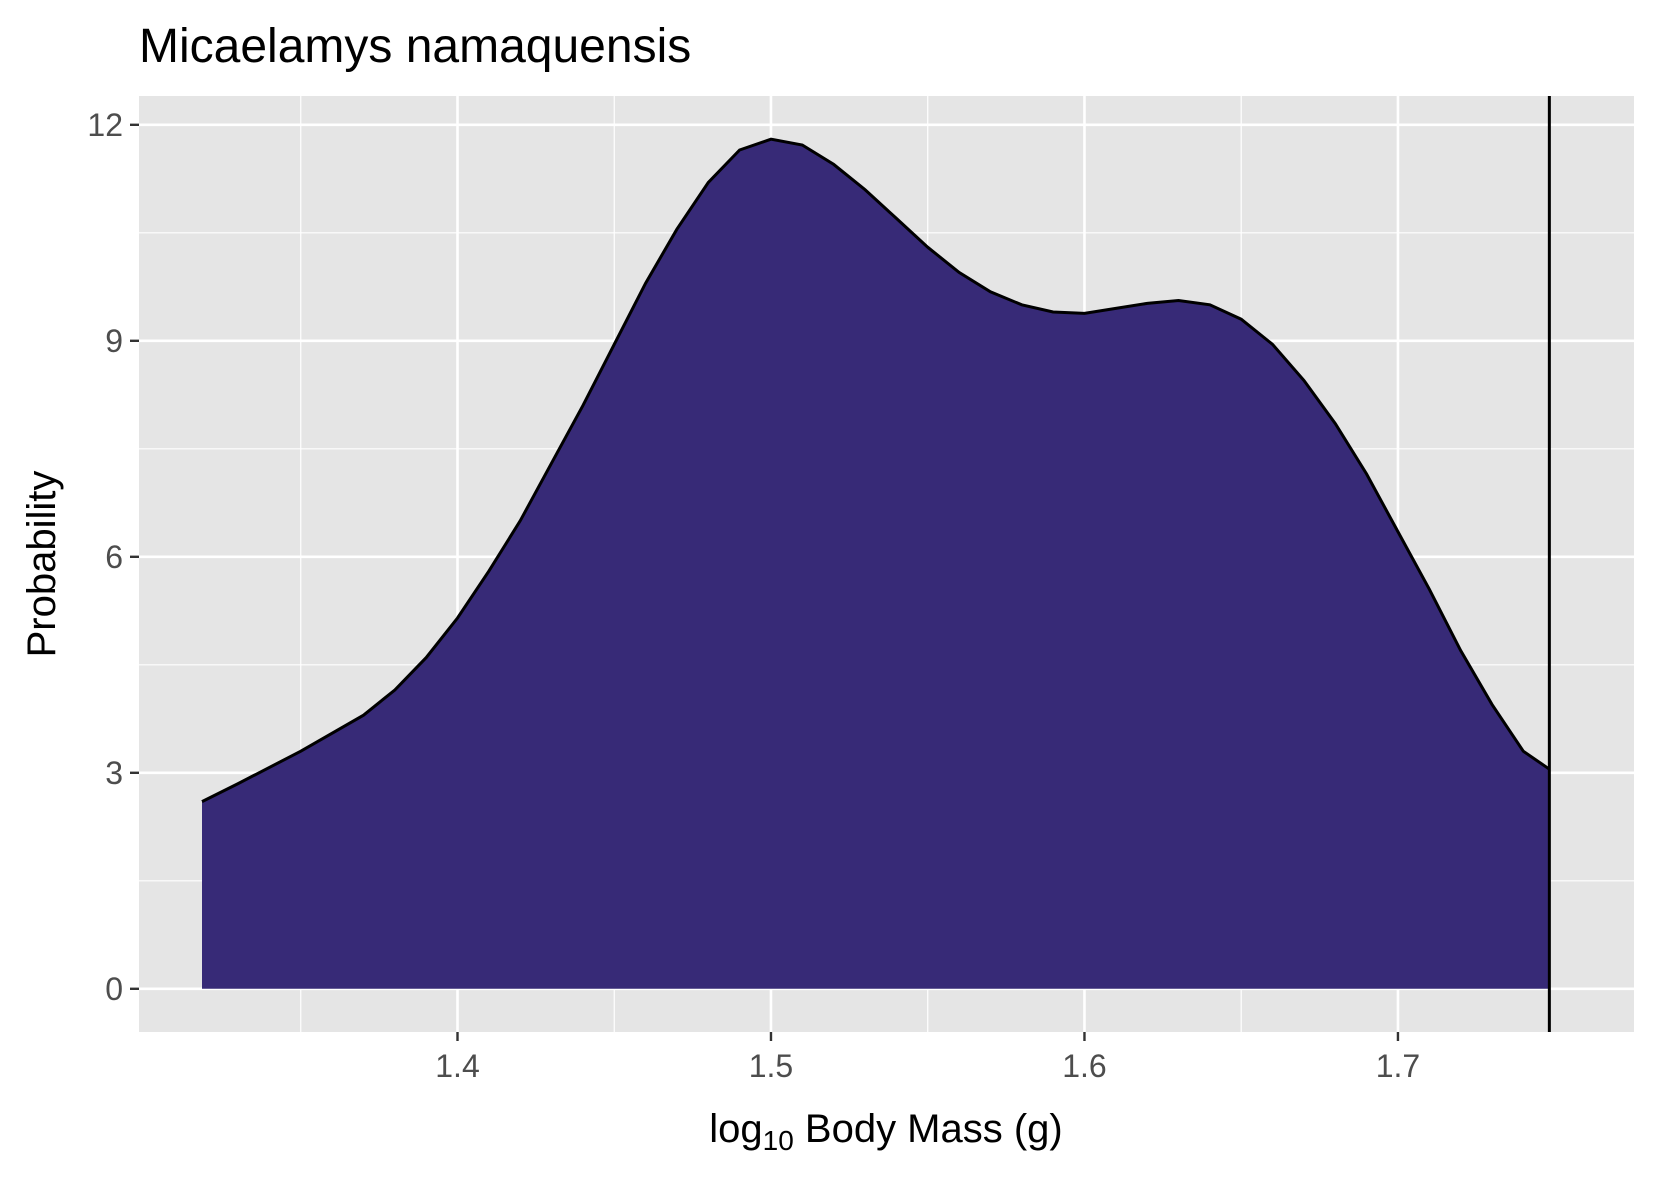 This screenshot has height=1181, width=1653. What do you see at coordinates (114, 341) in the screenshot?
I see `y-tick-label: 9` at bounding box center [114, 341].